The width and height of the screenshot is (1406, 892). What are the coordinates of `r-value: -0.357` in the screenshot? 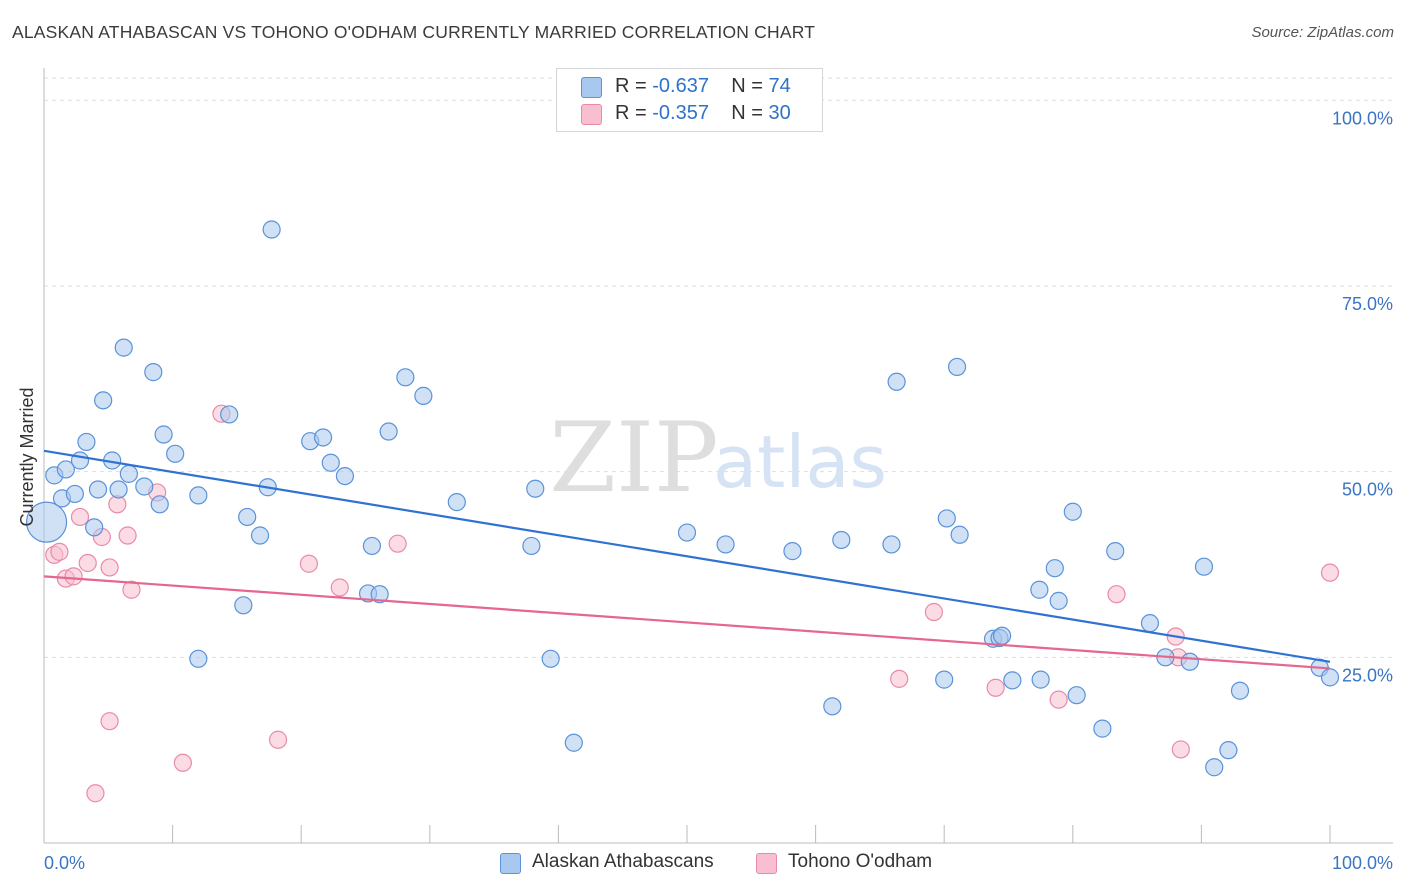 It's located at (680, 113).